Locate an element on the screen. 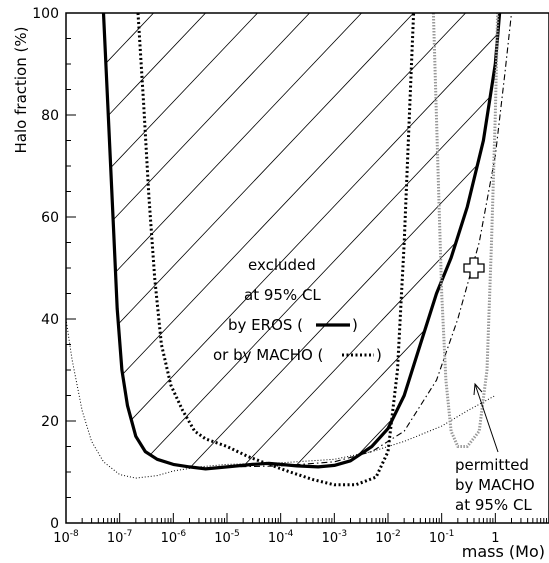 The image size is (549, 563). eros-legend: by EROS ( ) is located at coordinates (293, 325).